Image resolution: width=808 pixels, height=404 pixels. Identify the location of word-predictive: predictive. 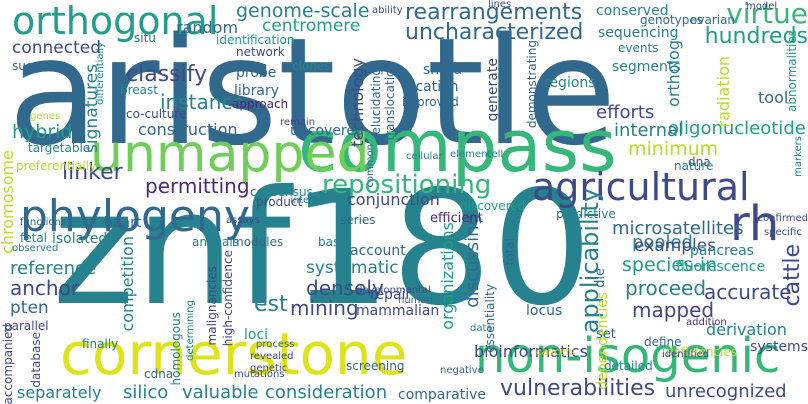
(586, 214).